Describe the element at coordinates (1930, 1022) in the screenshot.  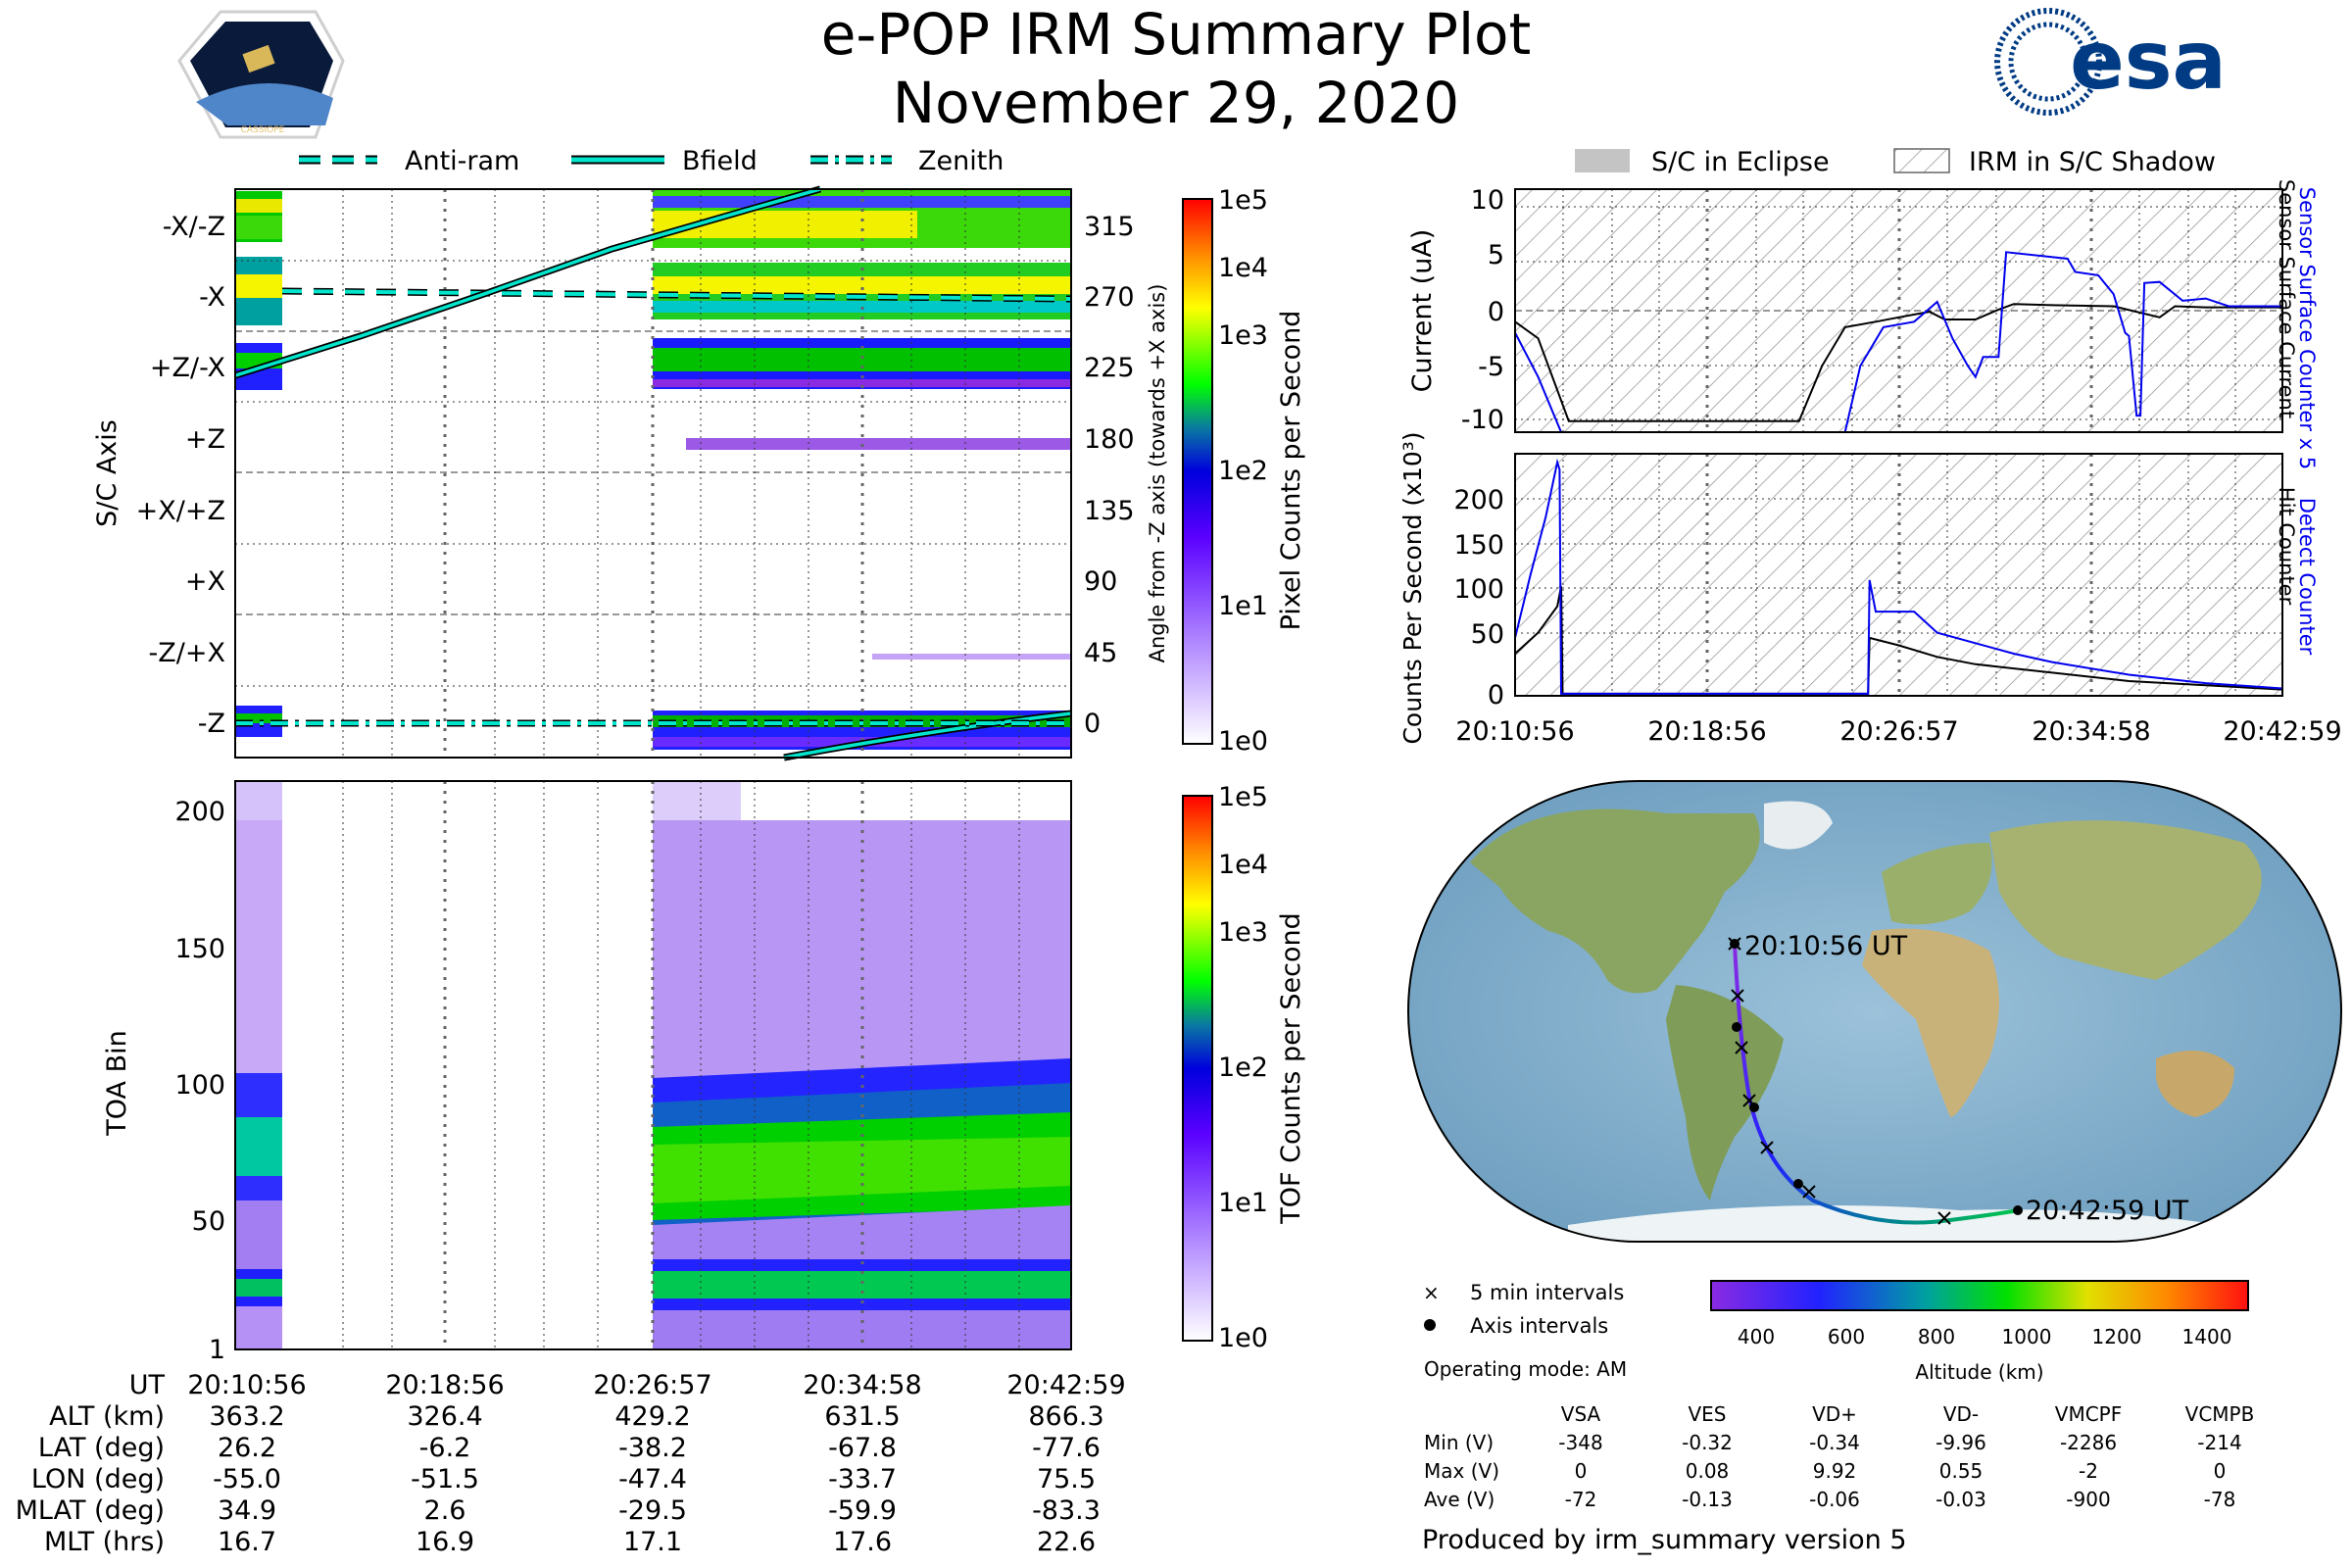
I see `africa` at that location.